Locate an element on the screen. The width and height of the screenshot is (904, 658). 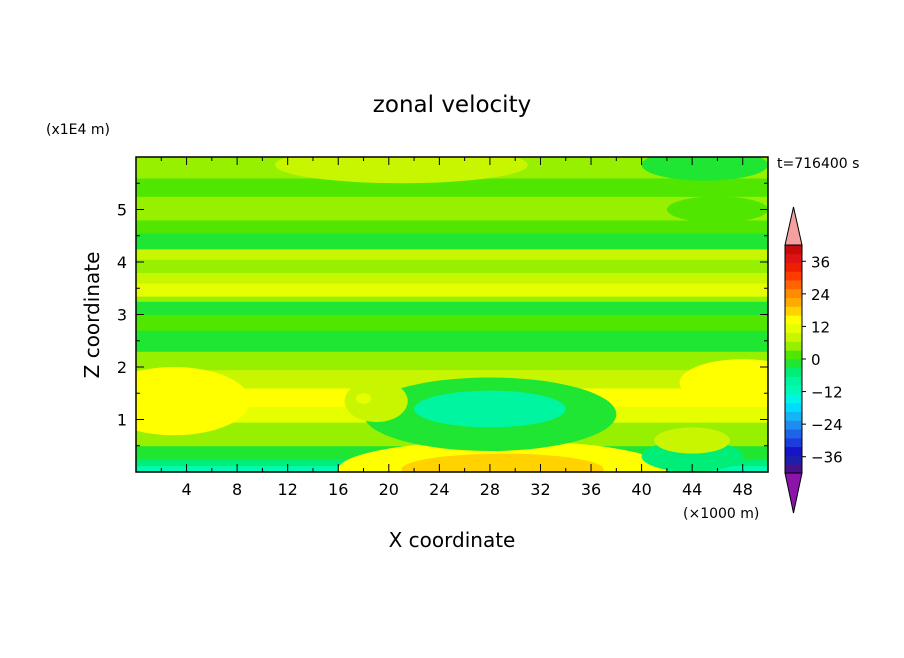
x-tick-label: 28 is located at coordinates (490, 489).